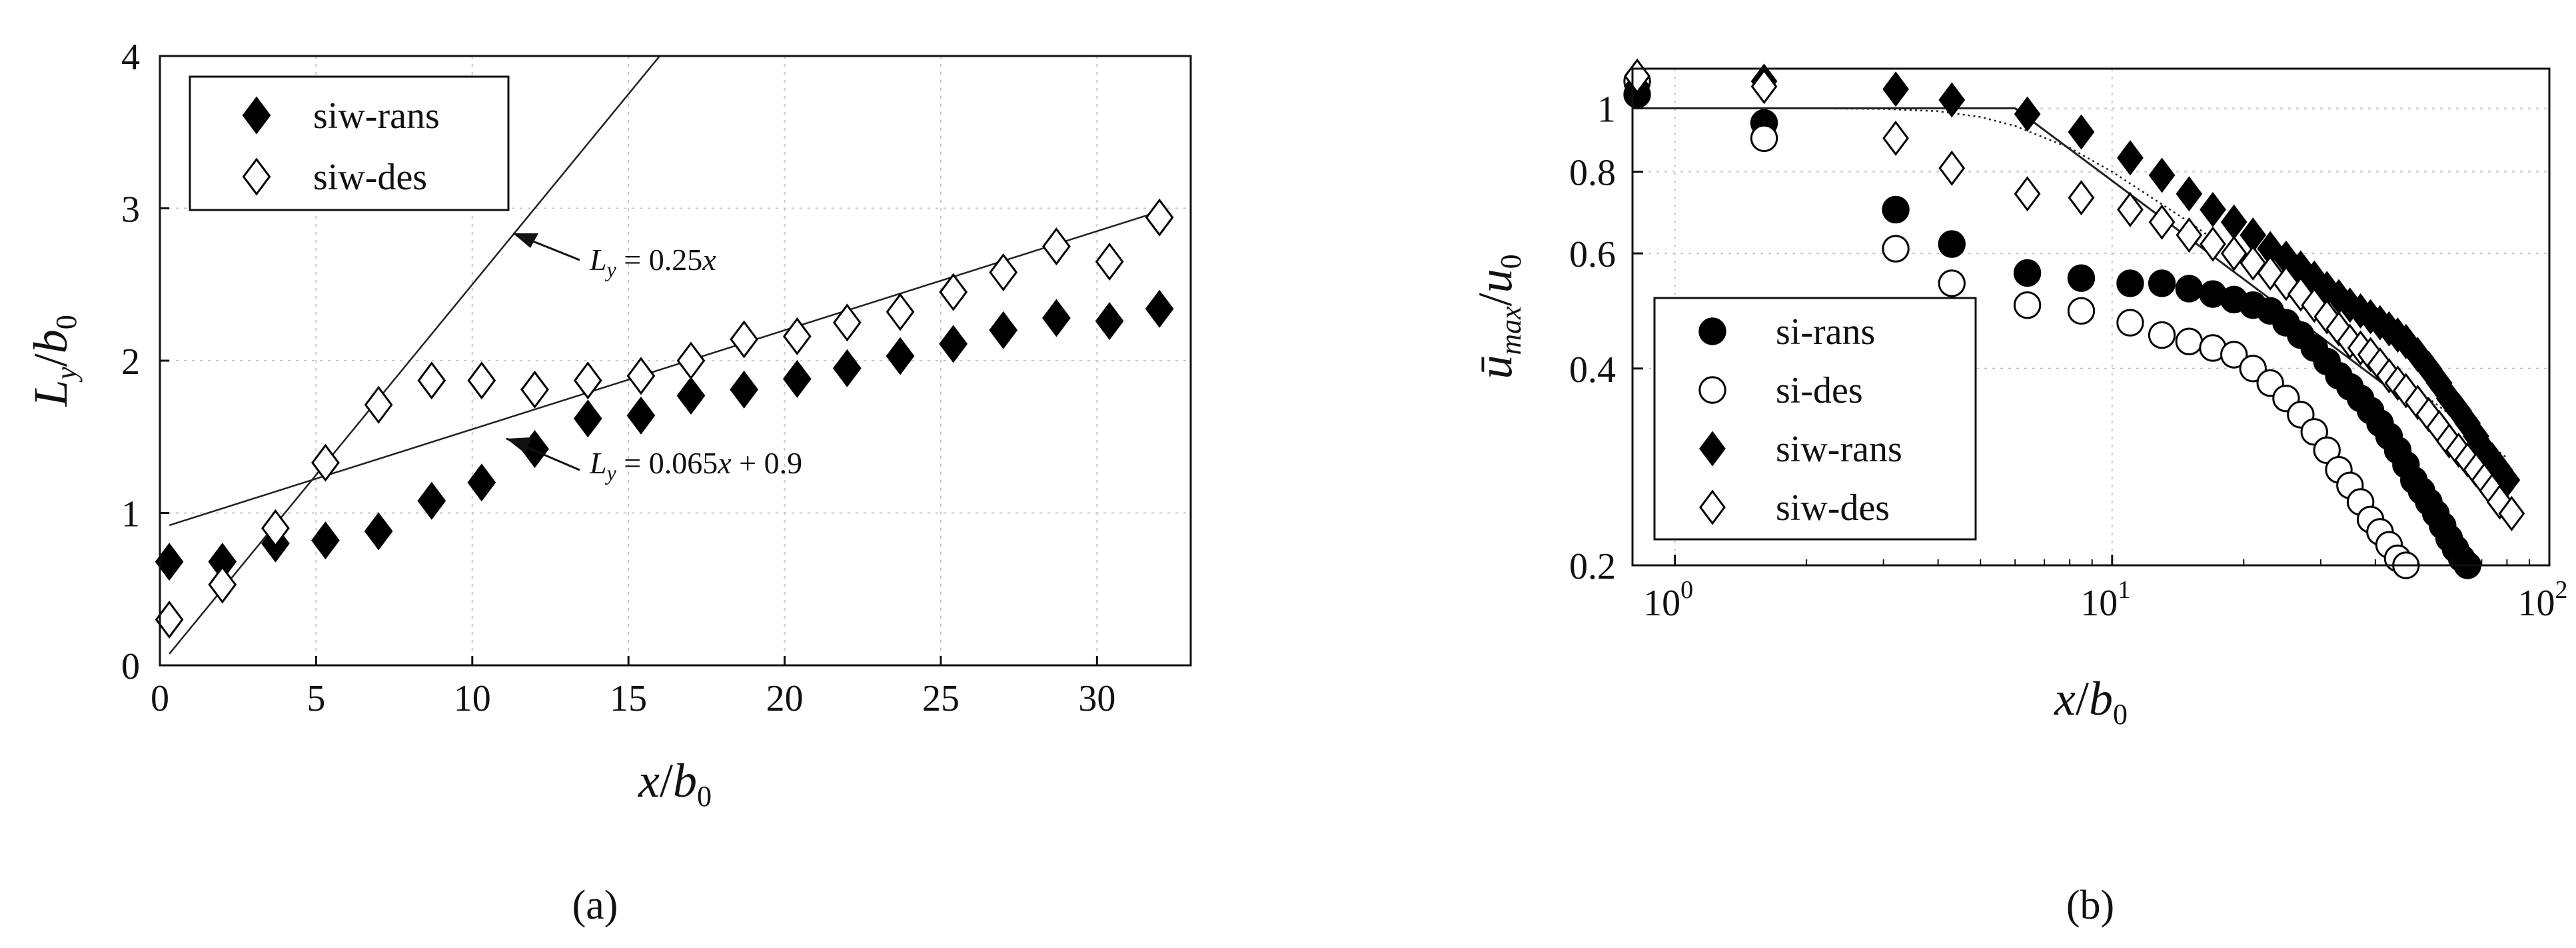 This screenshot has height=948, width=2576. I want to click on annotation-ly-0065x: Ly = 0.065x + 0.9, so click(654, 461).